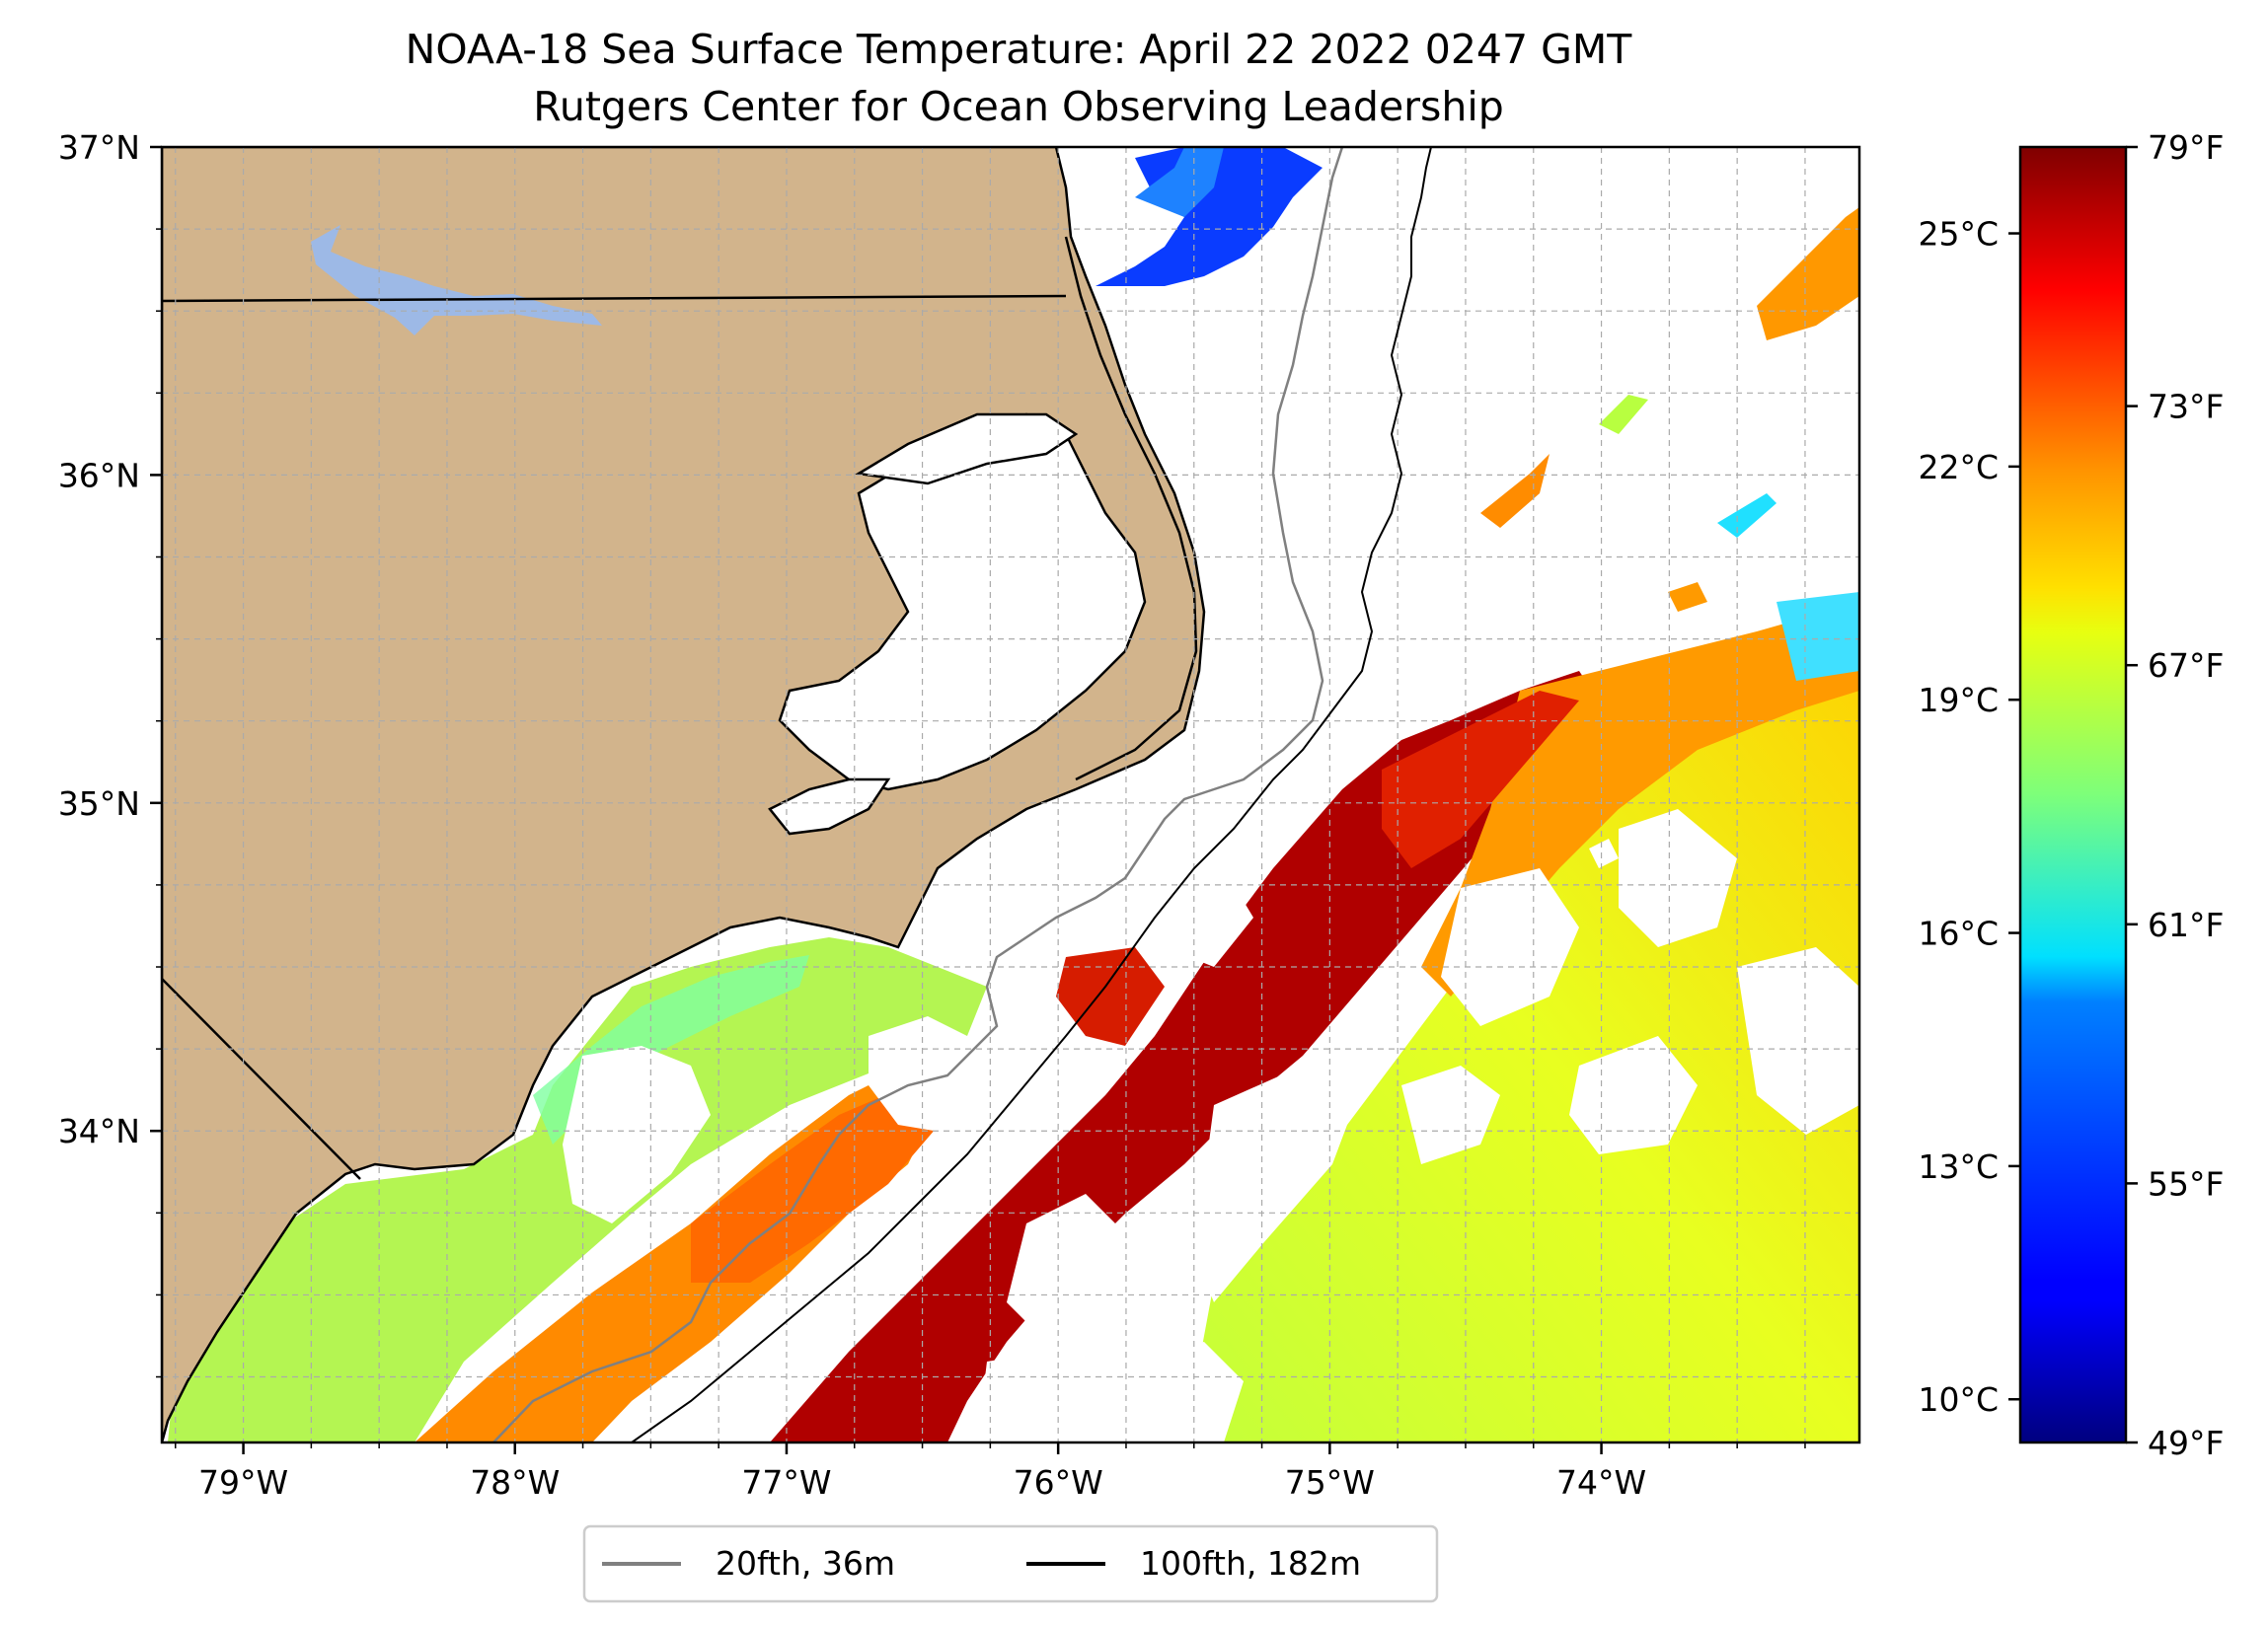 The width and height of the screenshot is (2268, 1626). What do you see at coordinates (1251, 1563) in the screenshot?
I see `legend-label-100fth: 100fth, 182m` at bounding box center [1251, 1563].